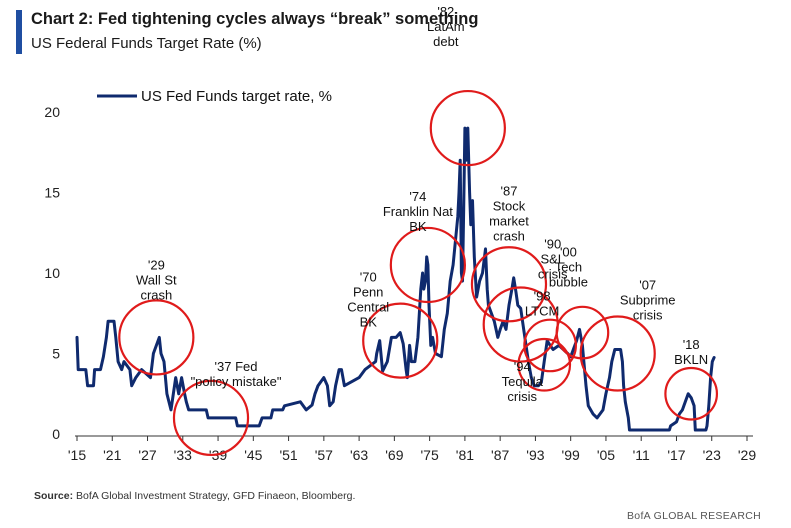 This screenshot has height=528, width=791. What do you see at coordinates (288, 455) in the screenshot?
I see `x-tick-label: '51` at bounding box center [288, 455].